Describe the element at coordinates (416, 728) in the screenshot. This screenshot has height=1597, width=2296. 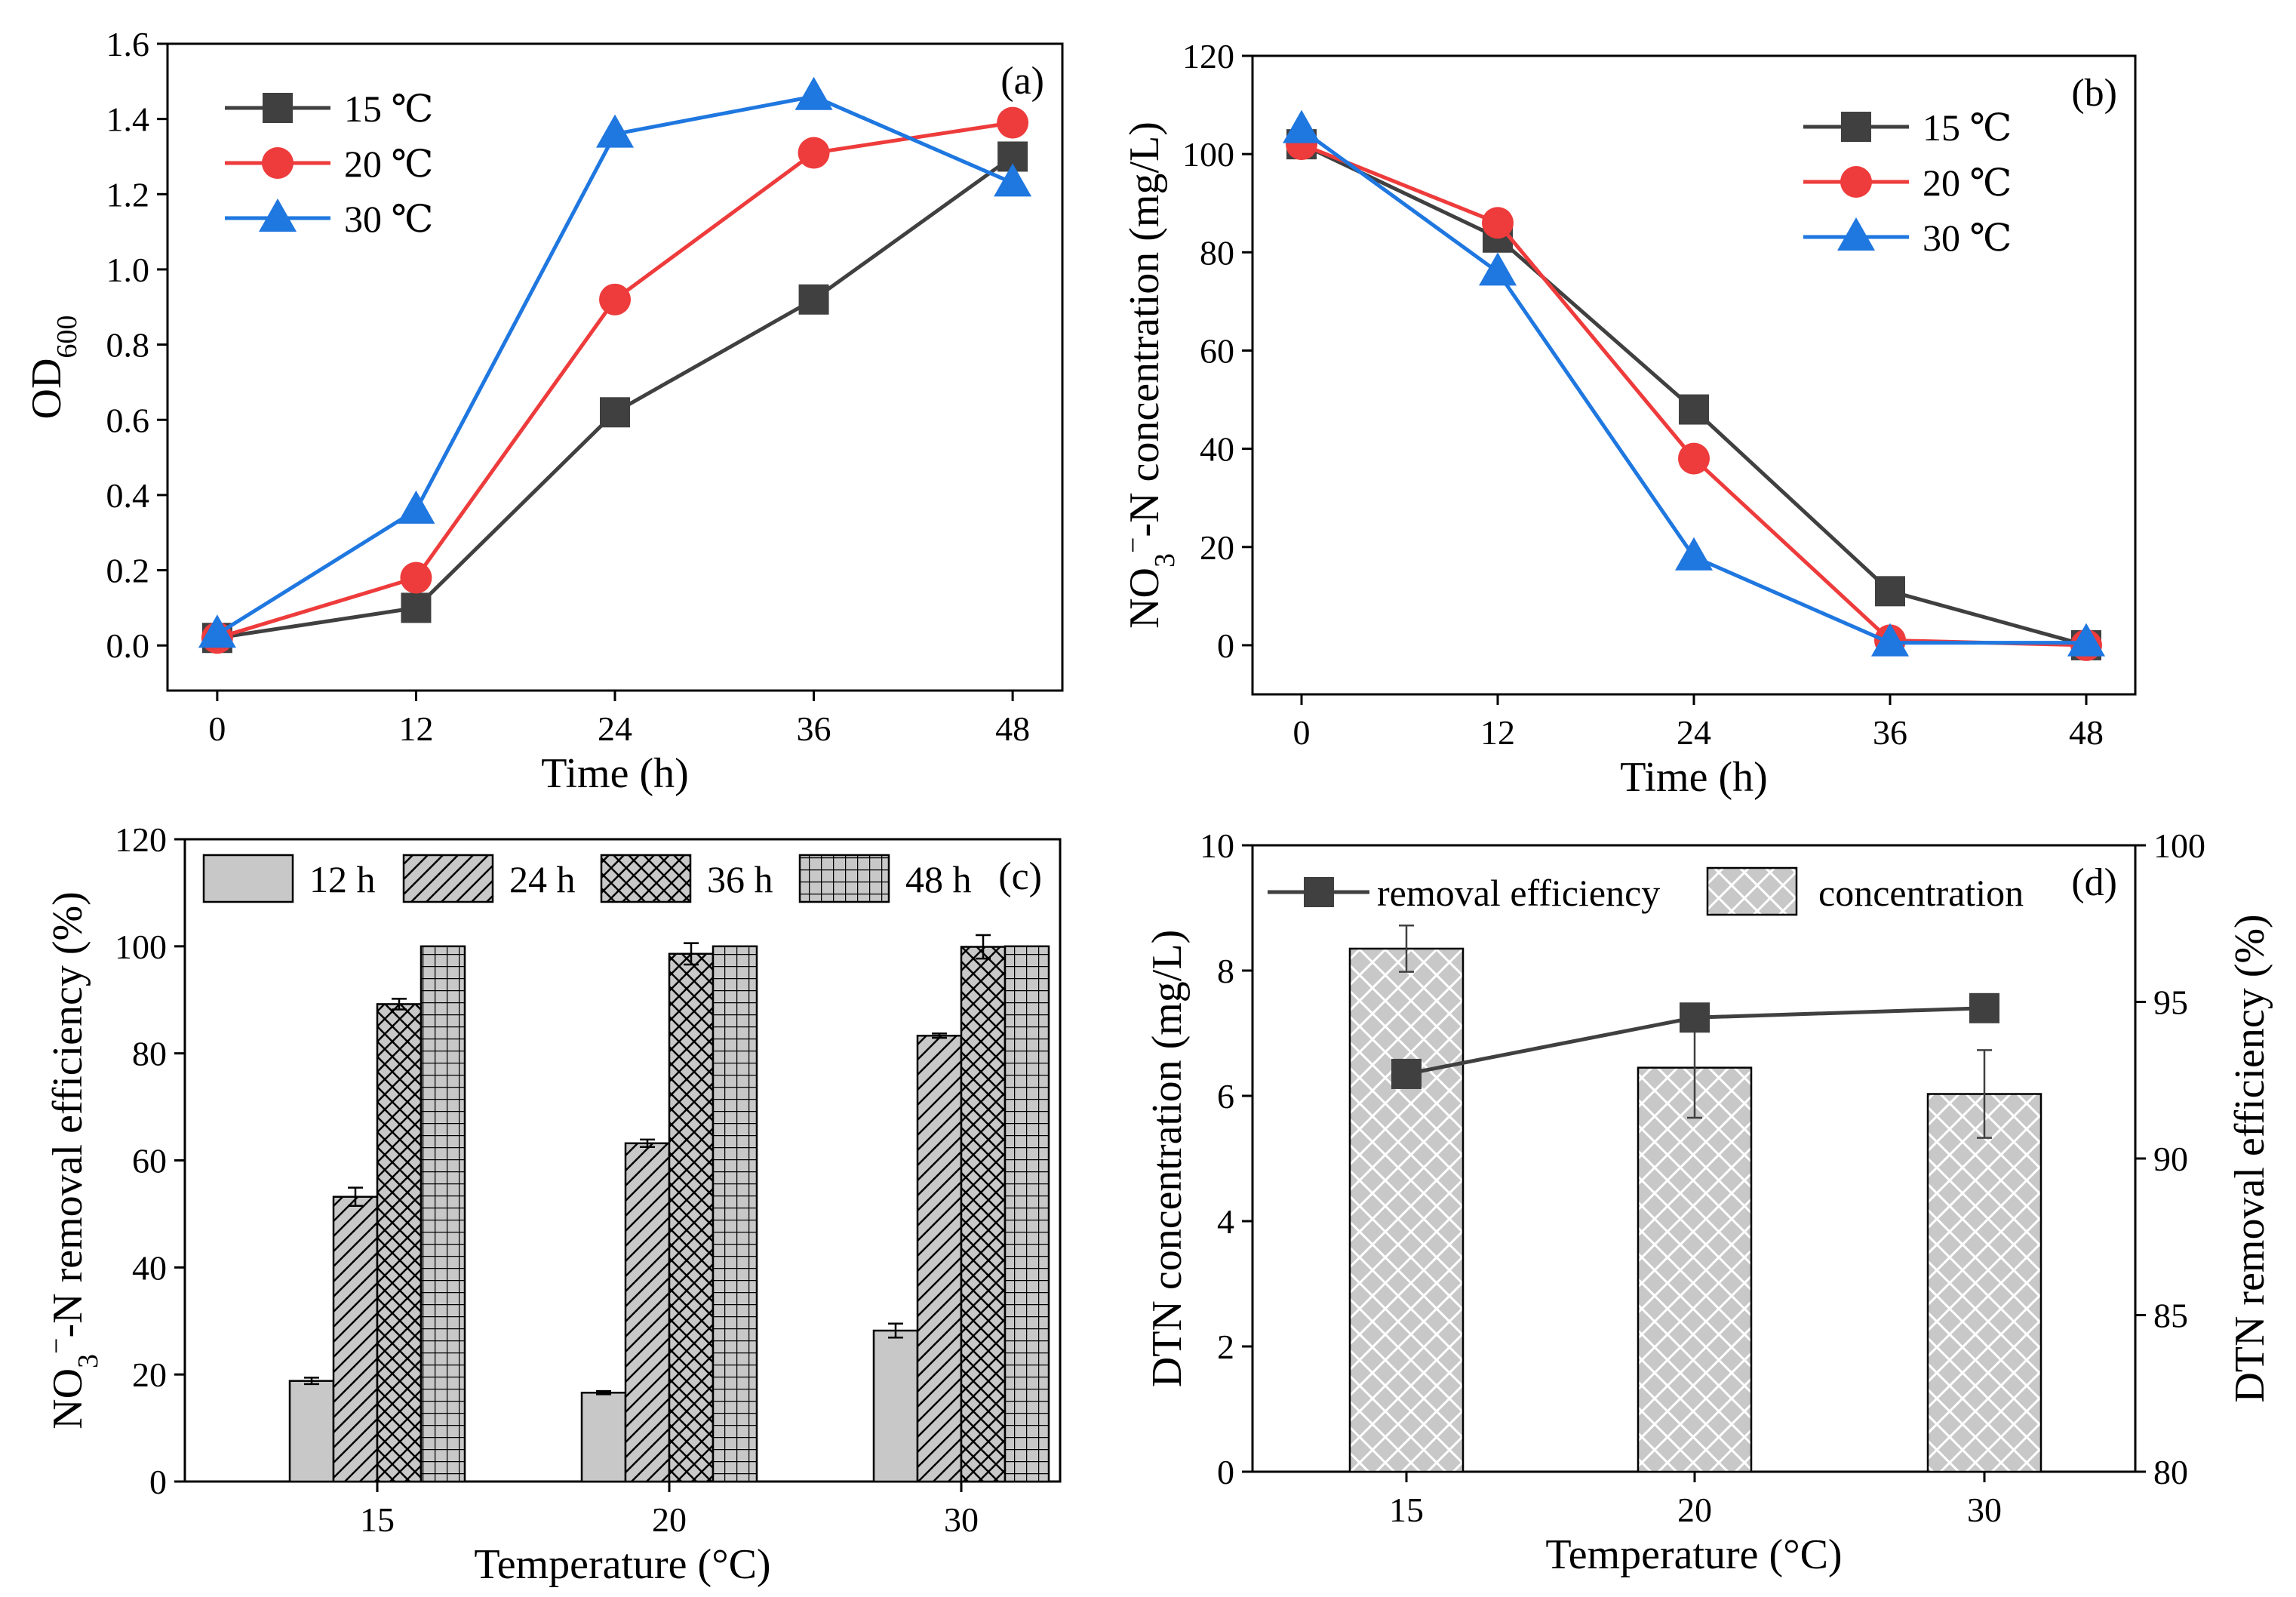
I see `panel-a-x-tick-label: 12` at that location.